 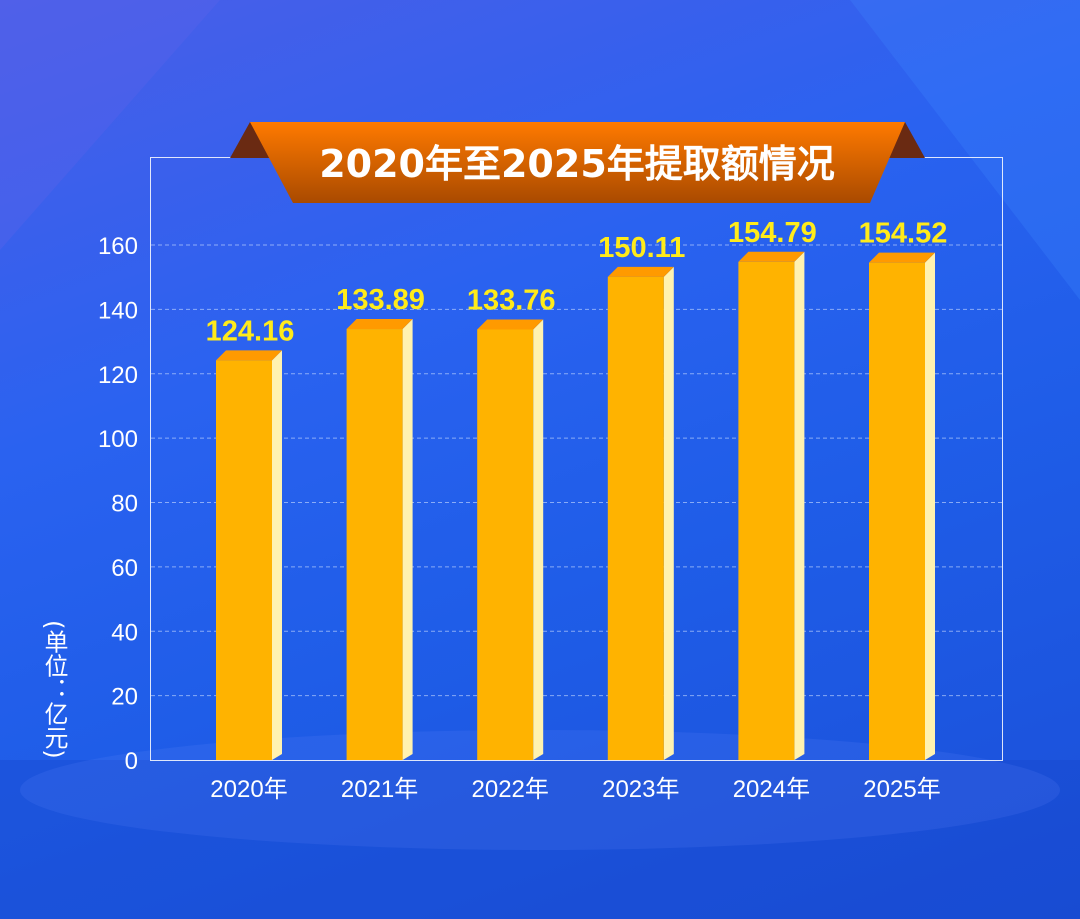 I want to click on bar-2023年: 150.11, so click(x=641, y=496).